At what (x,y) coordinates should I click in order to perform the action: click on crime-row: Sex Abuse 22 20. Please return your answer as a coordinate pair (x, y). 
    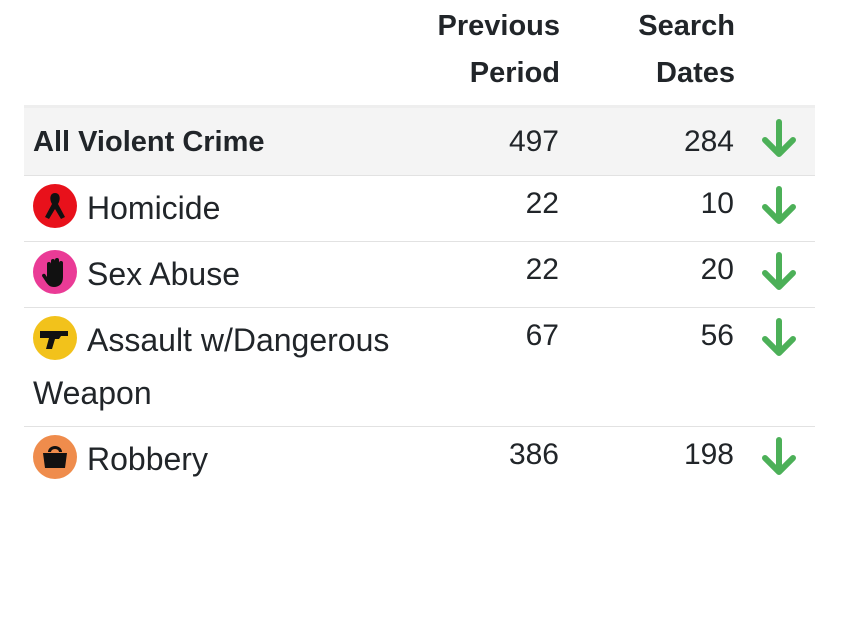
    Looking at the image, I should click on (419, 274).